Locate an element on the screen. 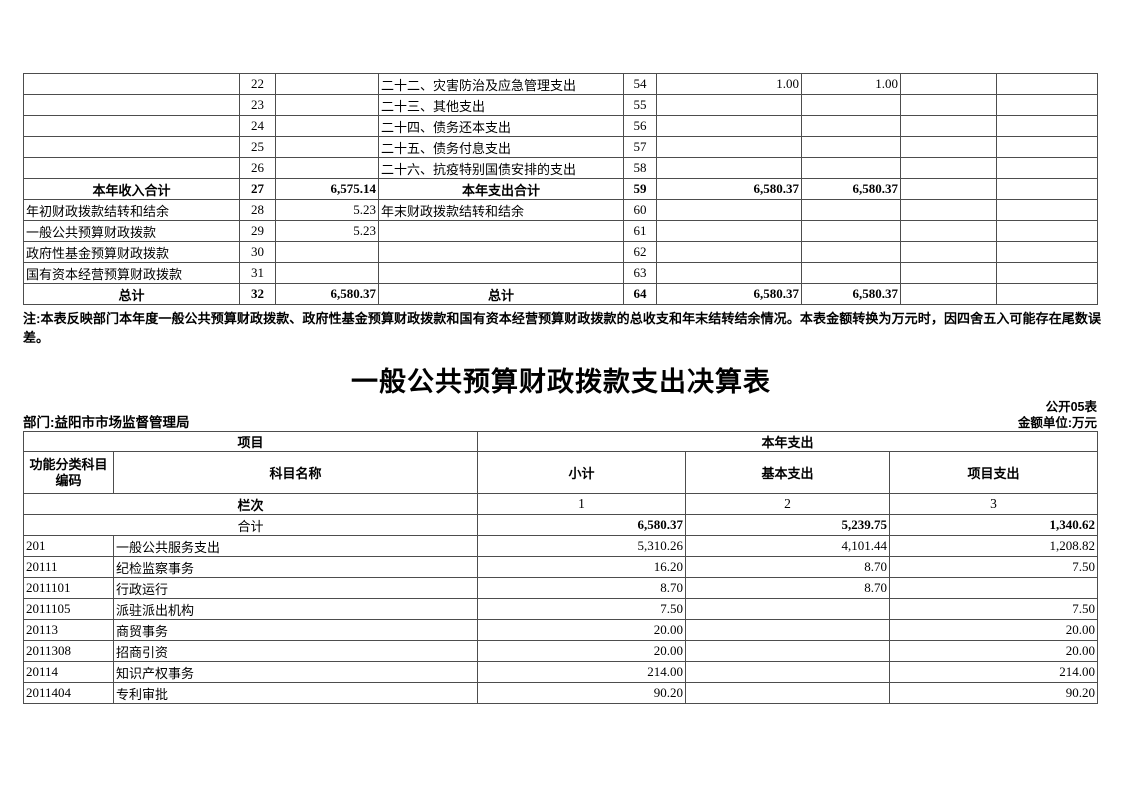 The width and height of the screenshot is (1122, 793). subject-code: 2011308 is located at coordinates (68, 651).